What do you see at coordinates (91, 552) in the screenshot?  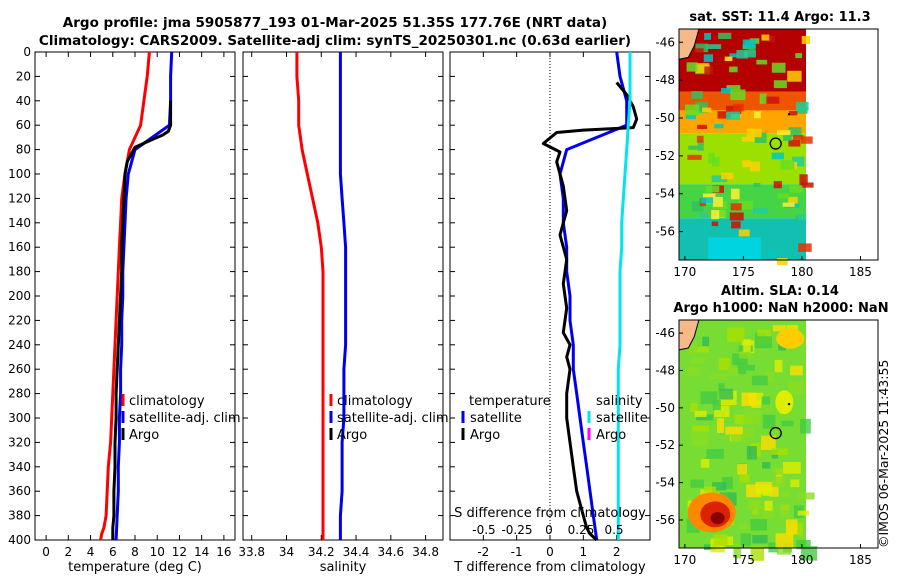 I see `x-tick-label: 4` at bounding box center [91, 552].